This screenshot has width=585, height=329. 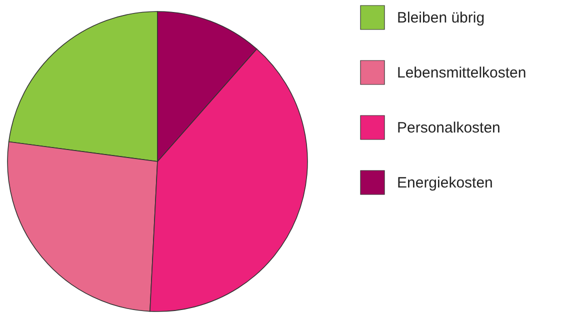 What do you see at coordinates (448, 128) in the screenshot?
I see `legend-label: Personalkosten` at bounding box center [448, 128].